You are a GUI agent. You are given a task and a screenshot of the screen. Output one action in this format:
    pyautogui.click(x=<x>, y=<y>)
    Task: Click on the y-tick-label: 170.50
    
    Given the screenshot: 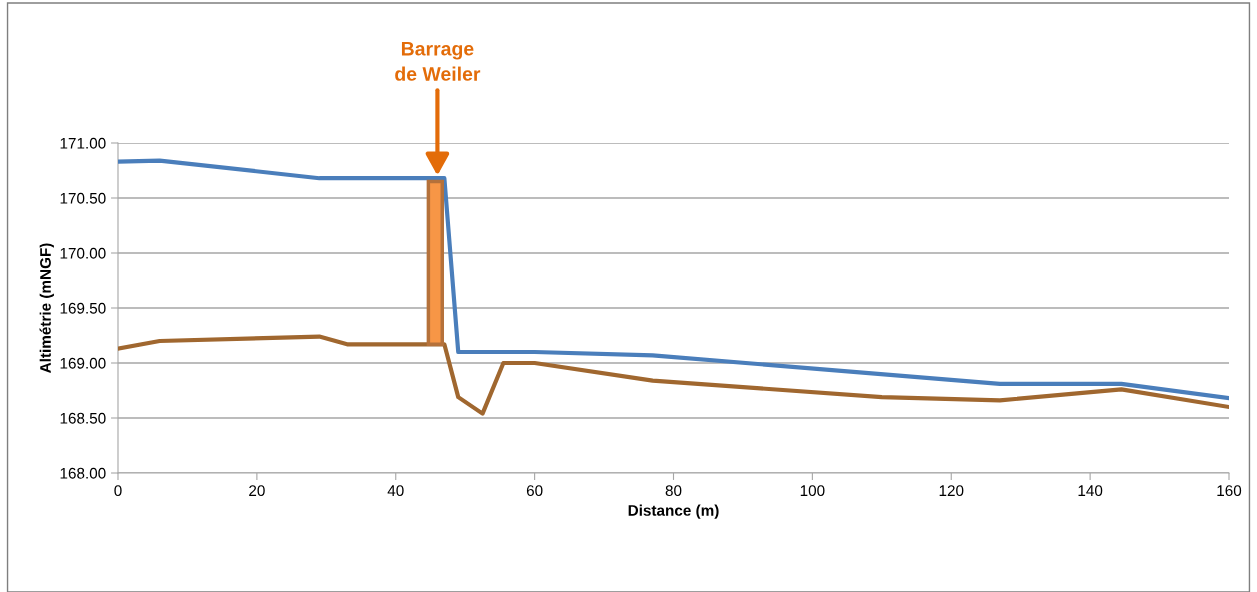 What is the action you would take?
    pyautogui.click(x=83, y=198)
    